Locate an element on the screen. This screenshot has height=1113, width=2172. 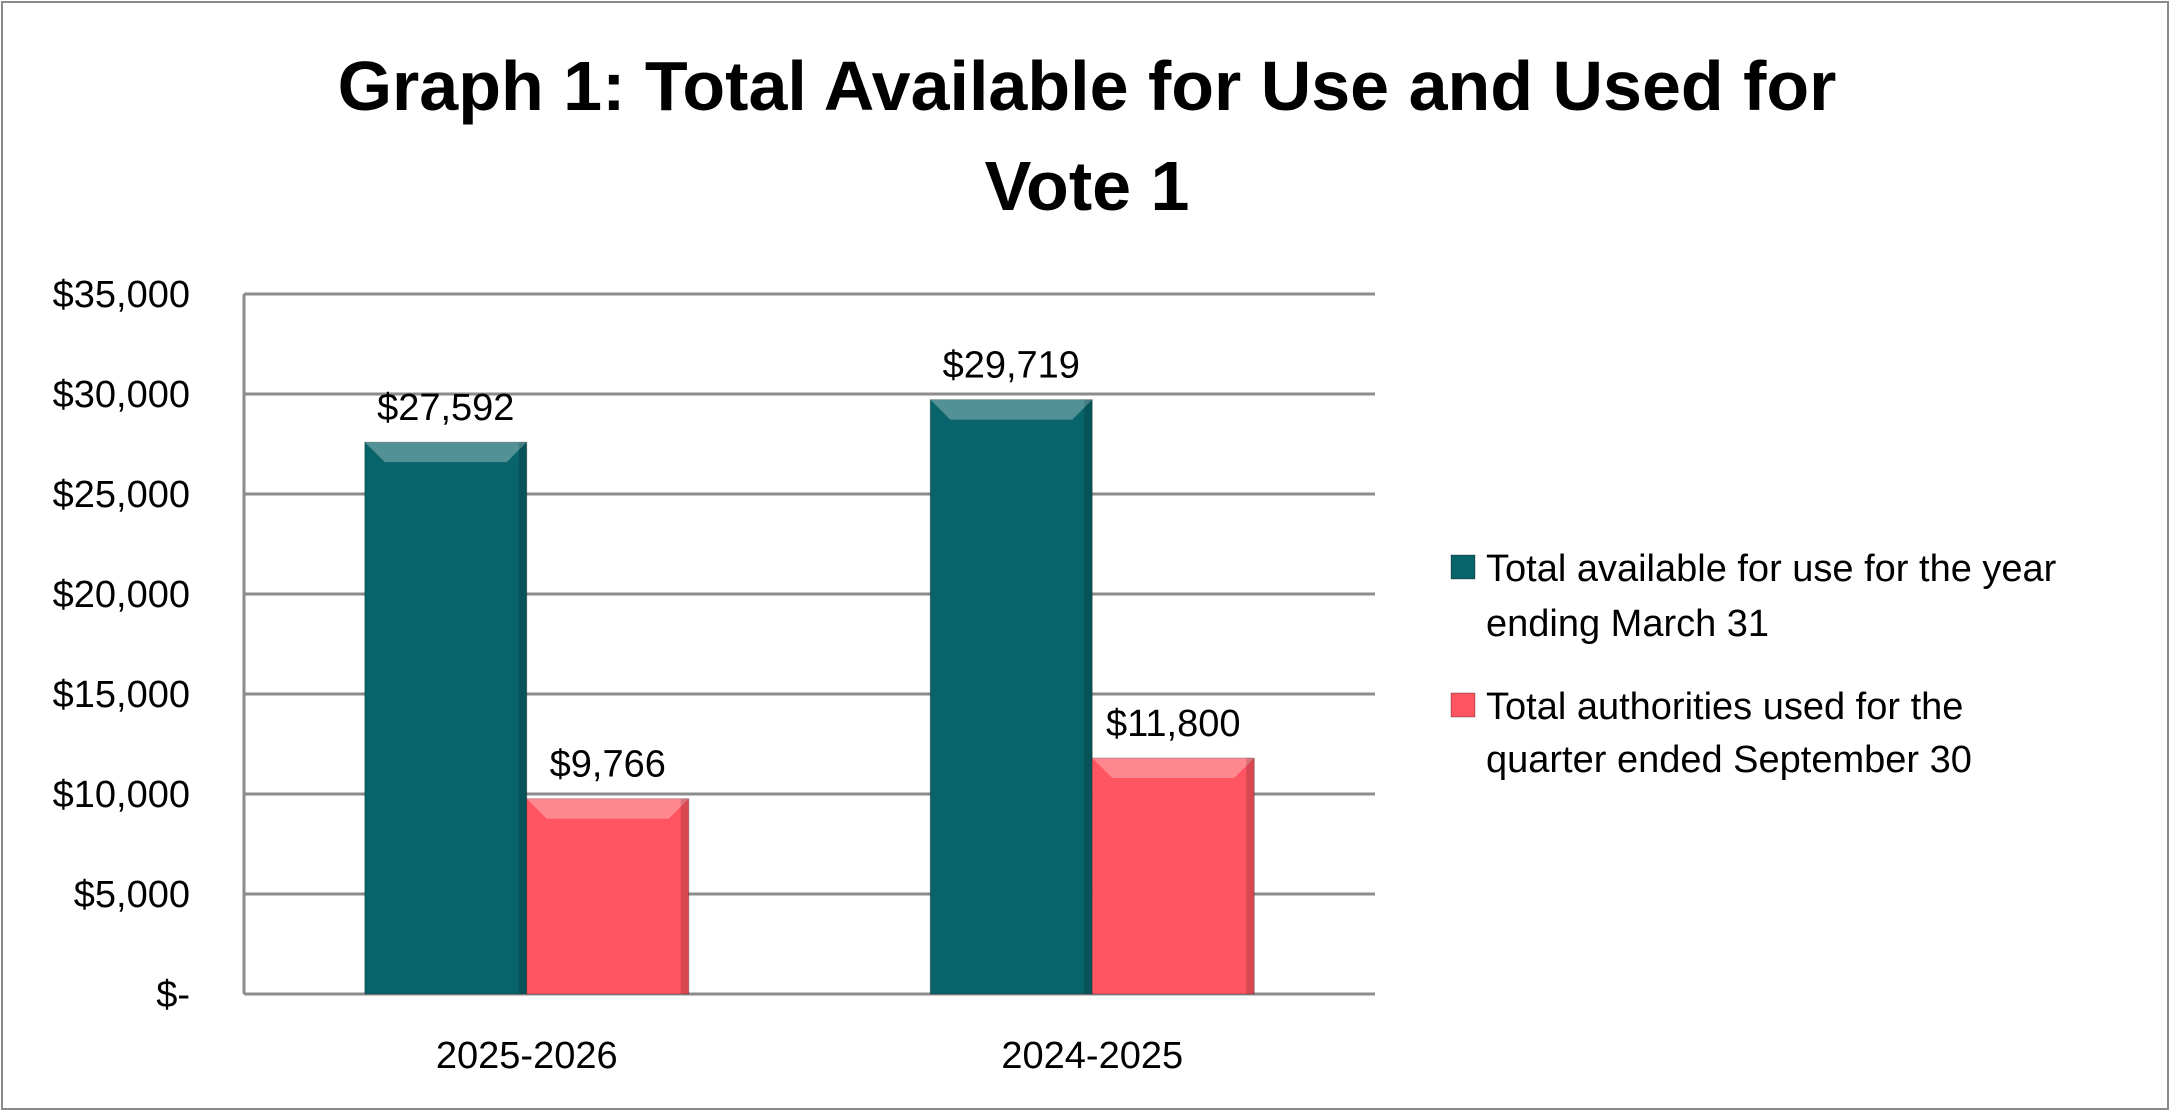
legend-label: quarter ended September 30 is located at coordinates (1729, 760).